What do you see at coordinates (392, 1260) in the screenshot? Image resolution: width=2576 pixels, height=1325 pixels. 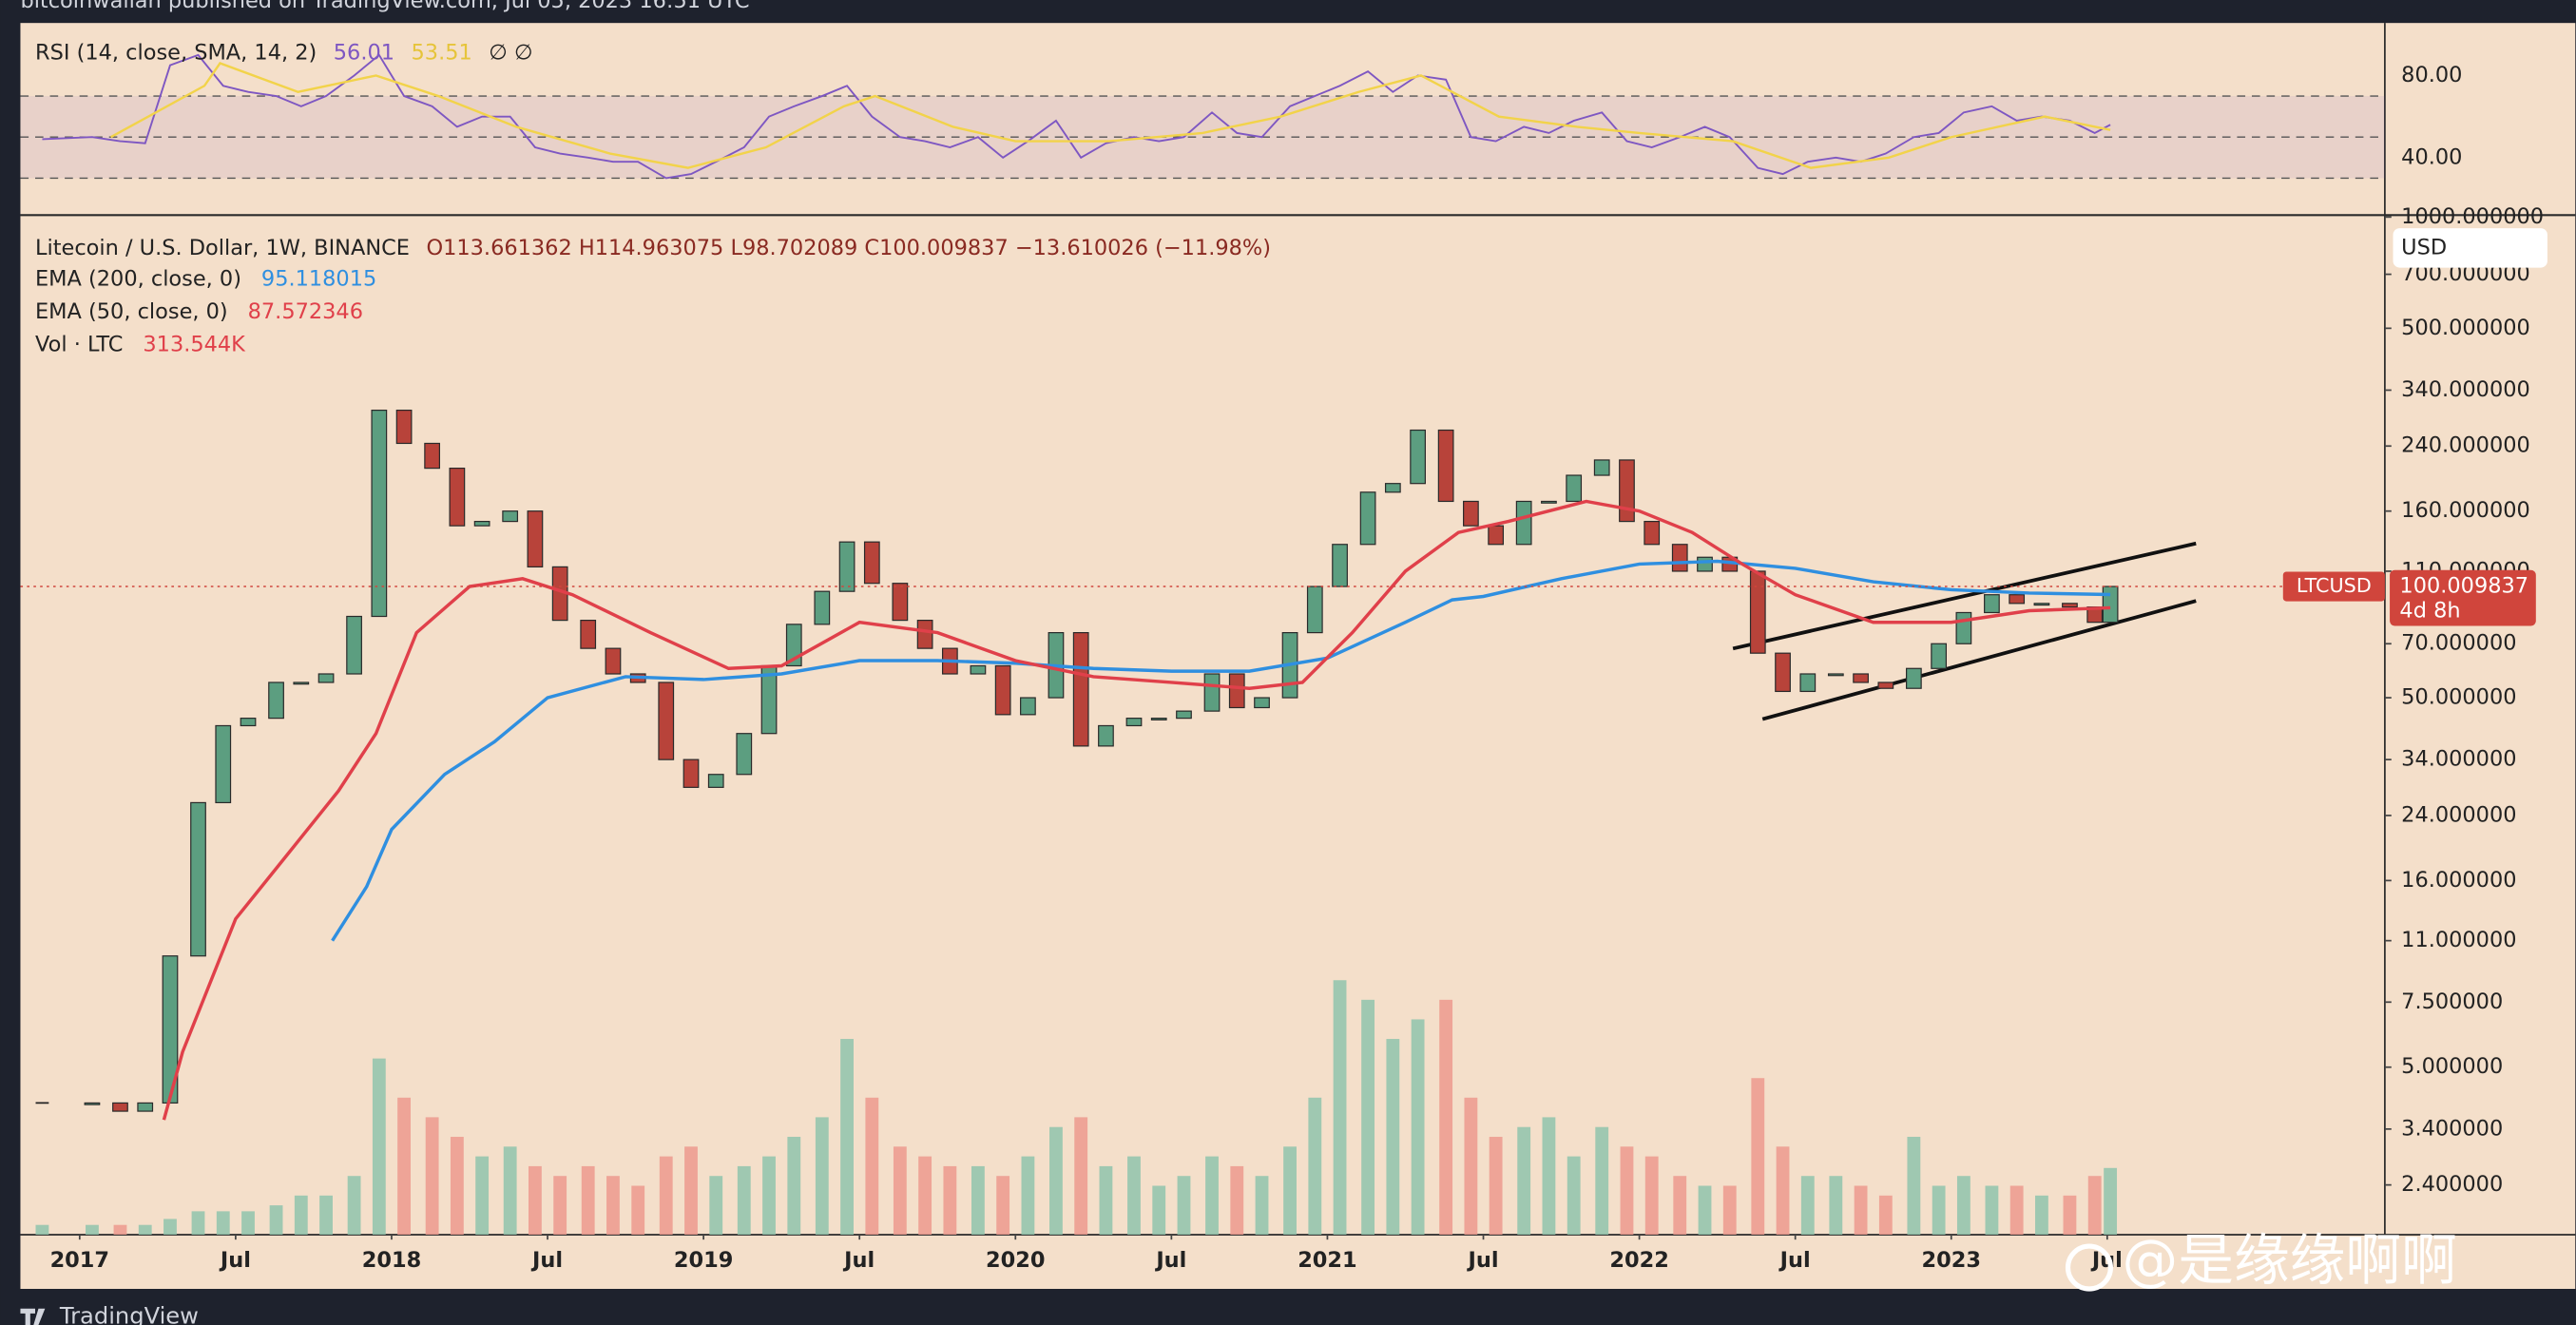 I see `x-tick-label: 2018` at bounding box center [392, 1260].